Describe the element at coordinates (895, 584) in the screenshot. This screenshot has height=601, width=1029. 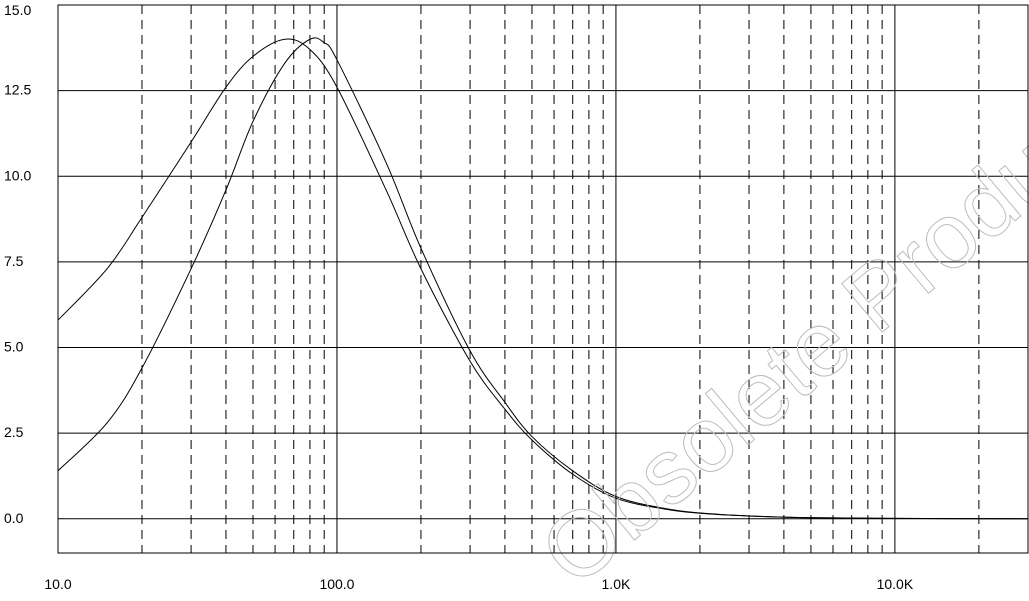
I see `x-tick-label: 10.0K` at that location.